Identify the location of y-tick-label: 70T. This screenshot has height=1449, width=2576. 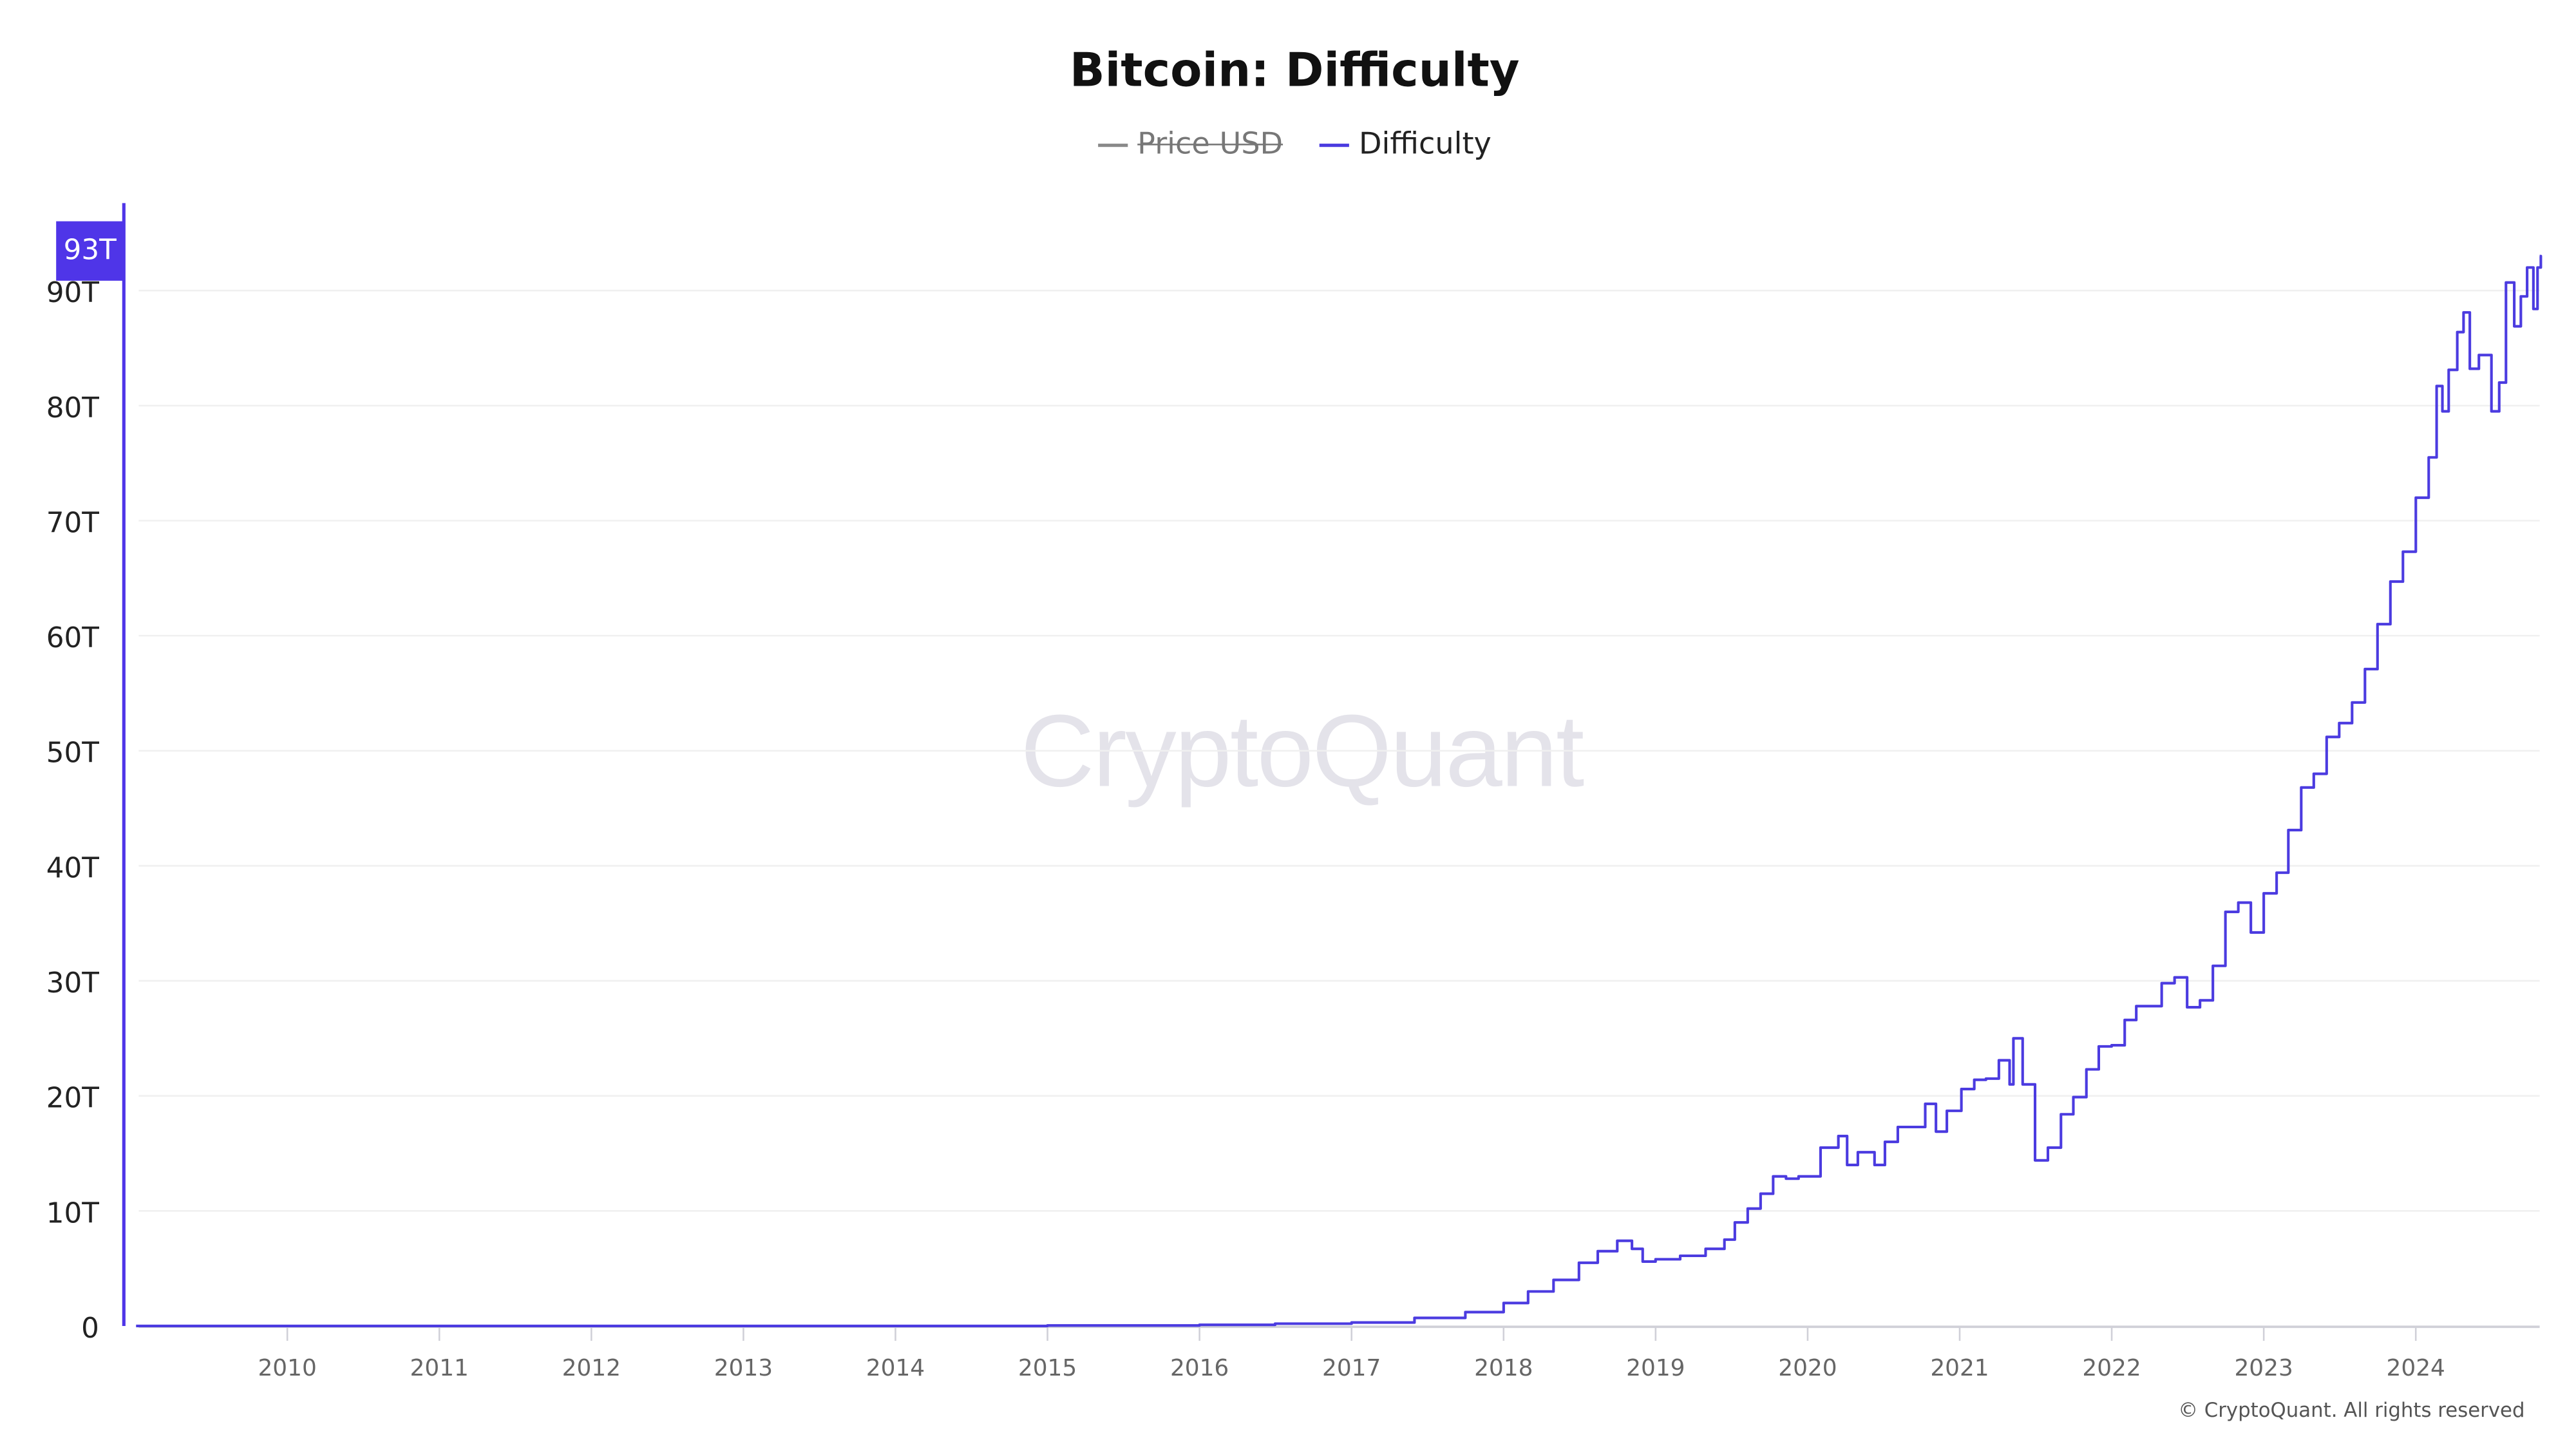
(72, 523).